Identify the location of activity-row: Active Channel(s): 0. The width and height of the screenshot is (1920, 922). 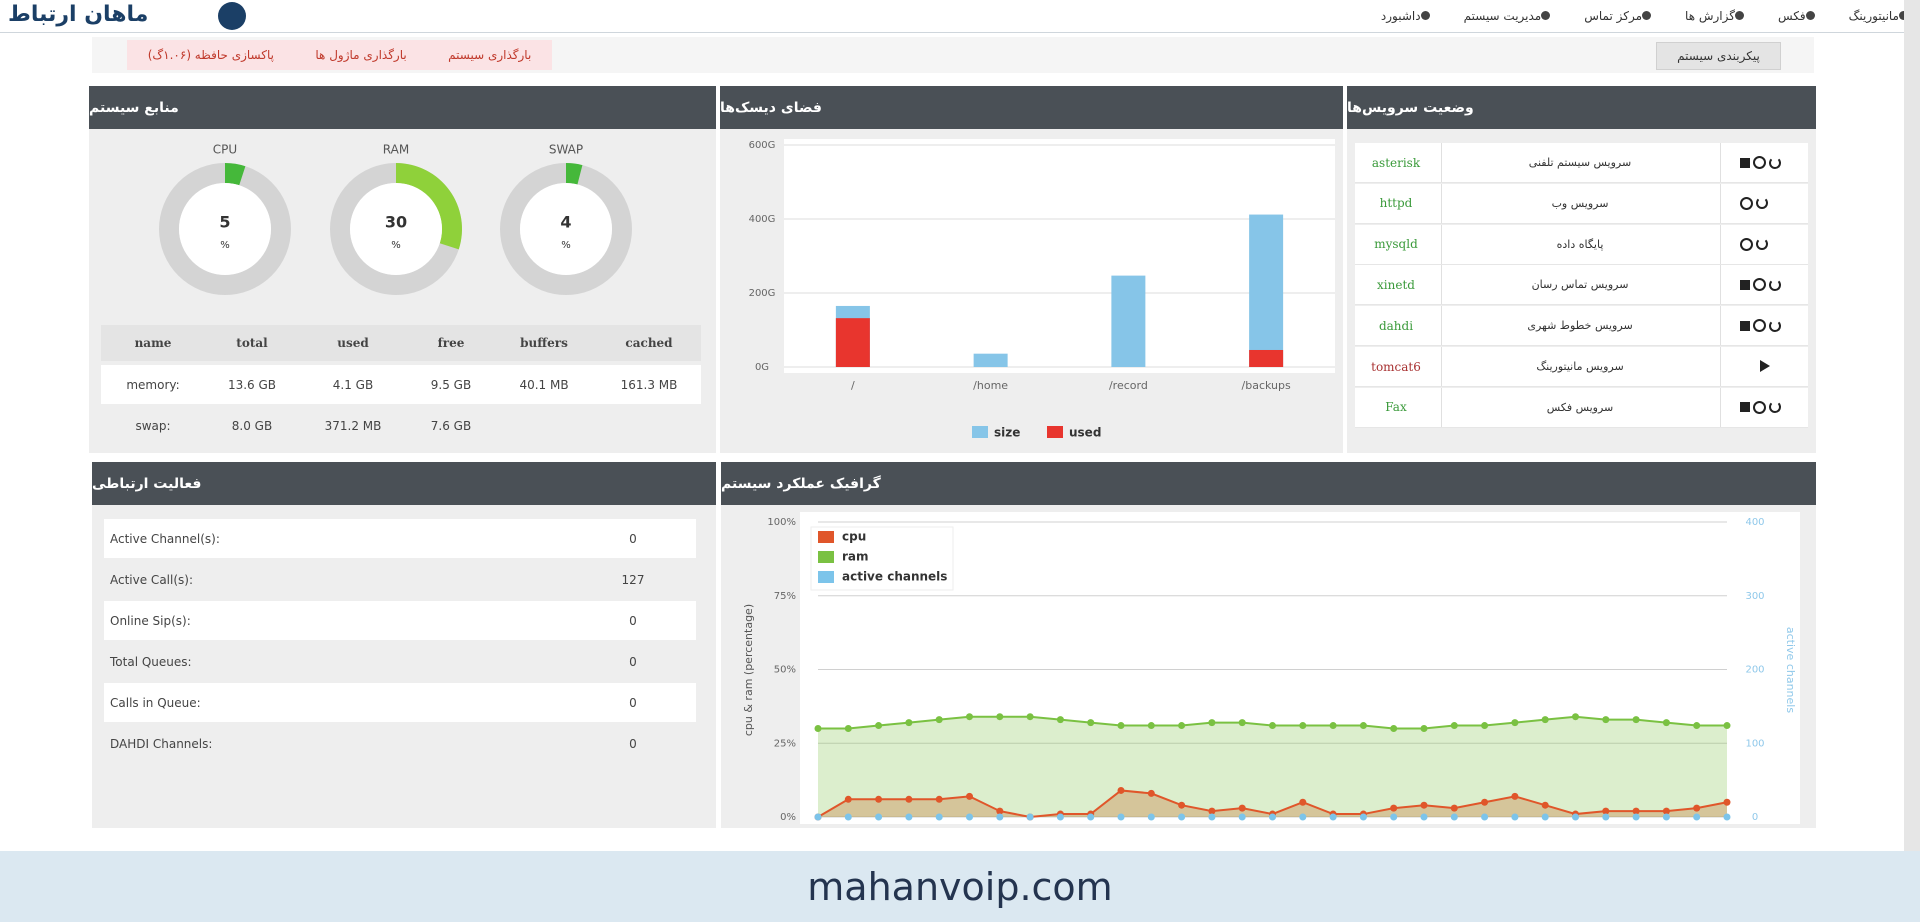
(400, 538).